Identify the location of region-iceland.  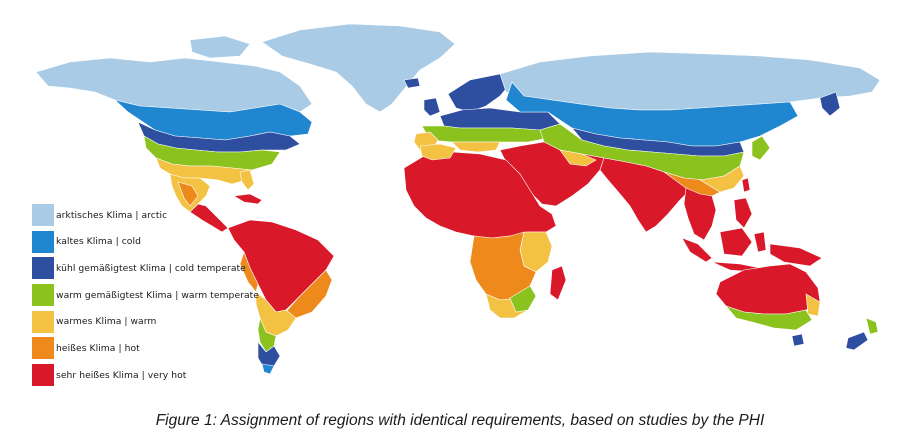
(412, 83).